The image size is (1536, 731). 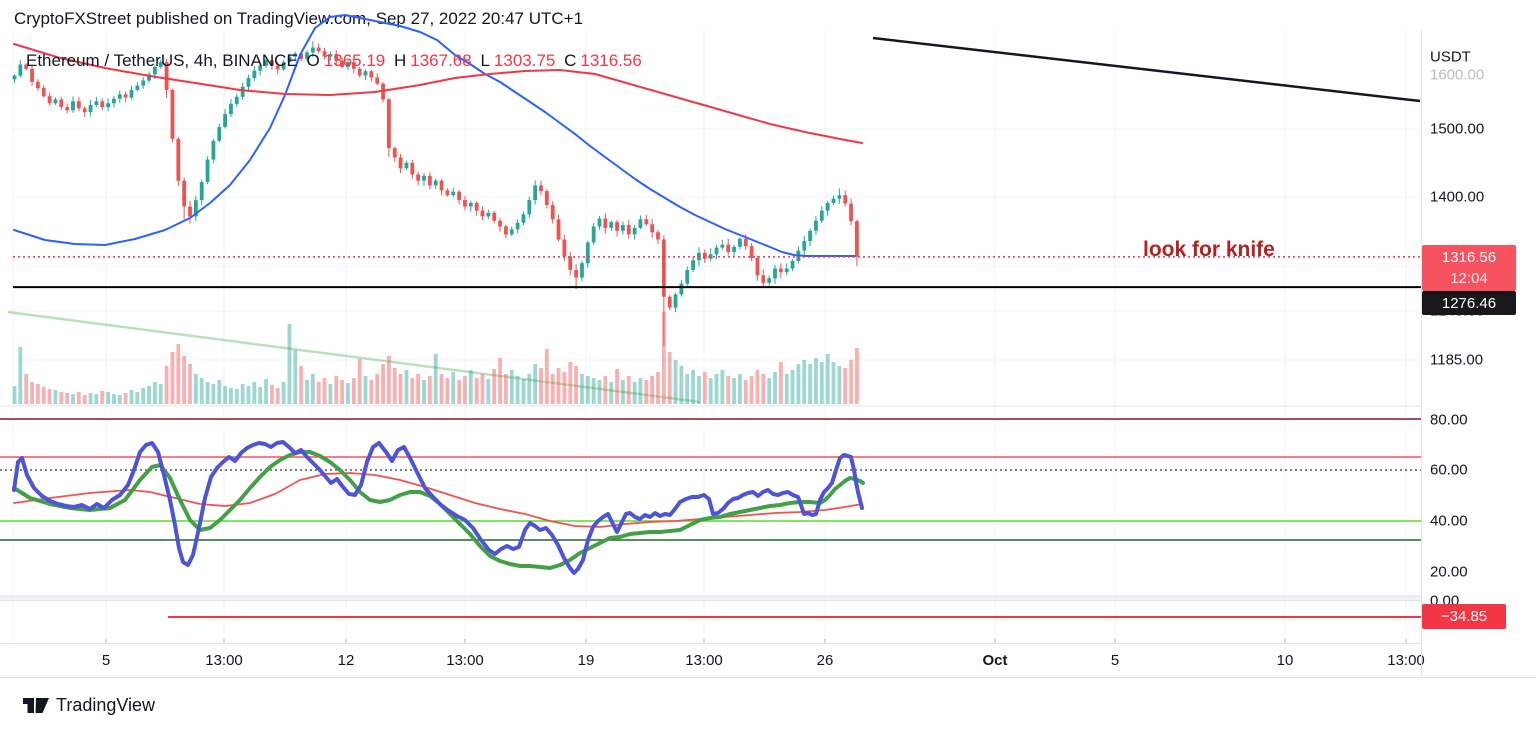 What do you see at coordinates (354, 60) in the screenshot?
I see `ohlc-open-value: 1365.19` at bounding box center [354, 60].